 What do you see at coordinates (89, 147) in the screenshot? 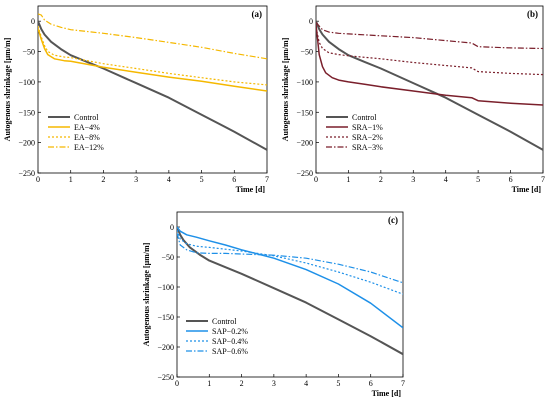
I see `legend-label: EA−12%` at bounding box center [89, 147].